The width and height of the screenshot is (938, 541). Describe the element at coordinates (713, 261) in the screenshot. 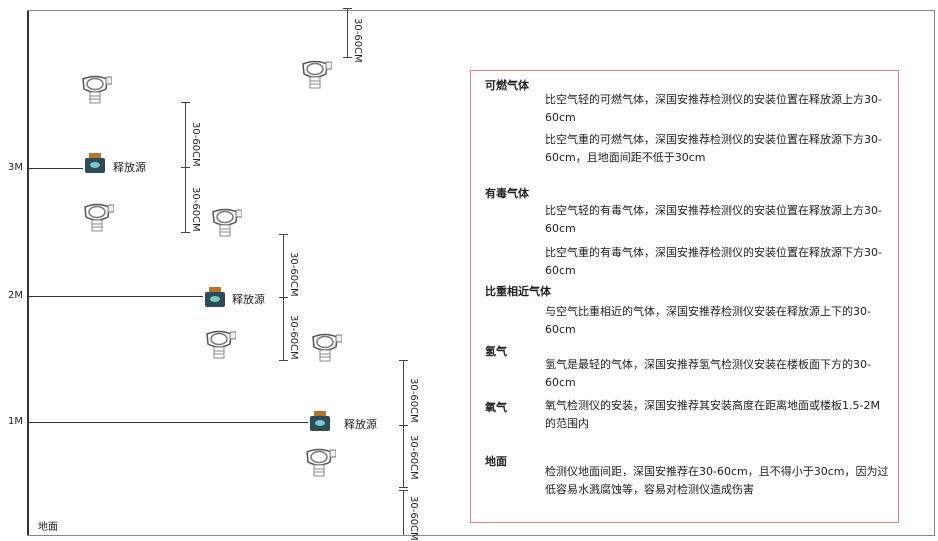

I see `section-text: 比空气重的有毒气体，深国安推荐检测仪的安装位置在释放源下方30-60cm` at that location.